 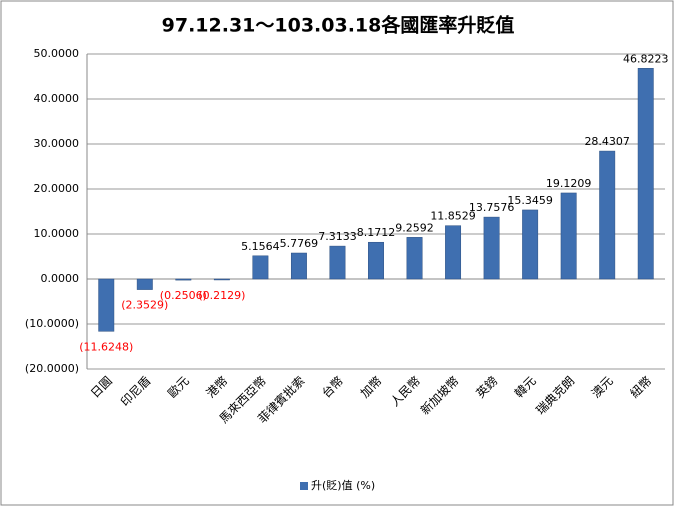 I want to click on value-label: (0.2129), so click(x=221, y=295).